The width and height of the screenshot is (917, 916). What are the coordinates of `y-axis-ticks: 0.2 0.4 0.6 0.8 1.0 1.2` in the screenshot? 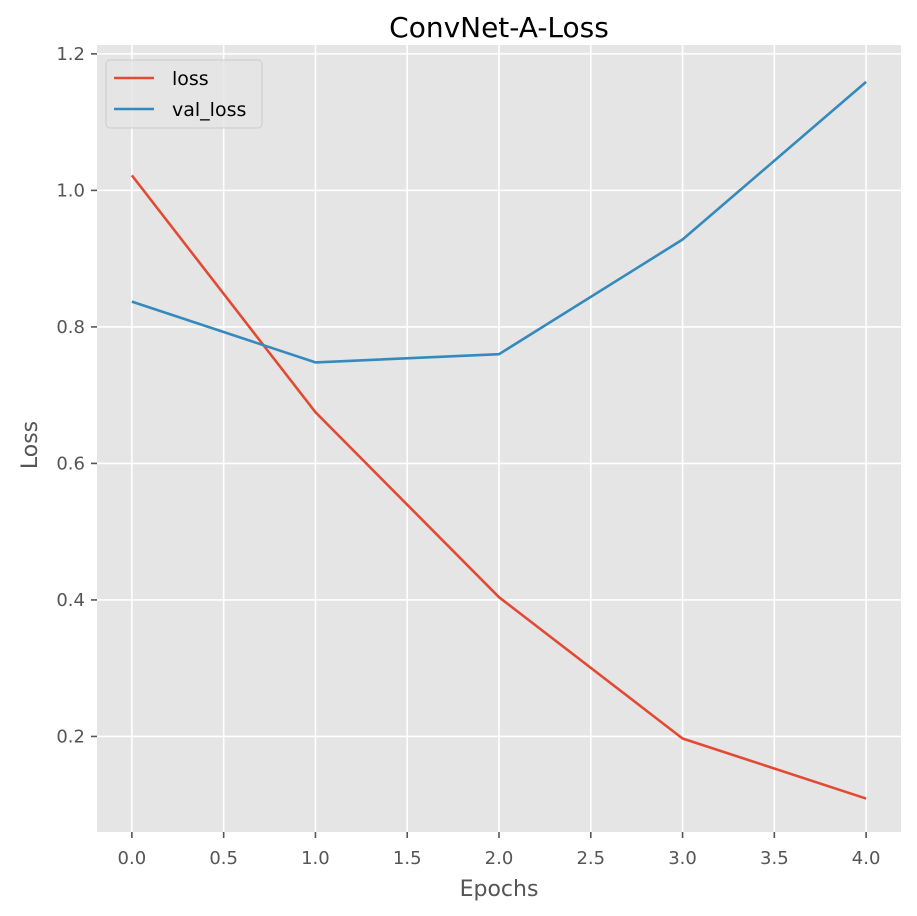 It's located at (76, 395).